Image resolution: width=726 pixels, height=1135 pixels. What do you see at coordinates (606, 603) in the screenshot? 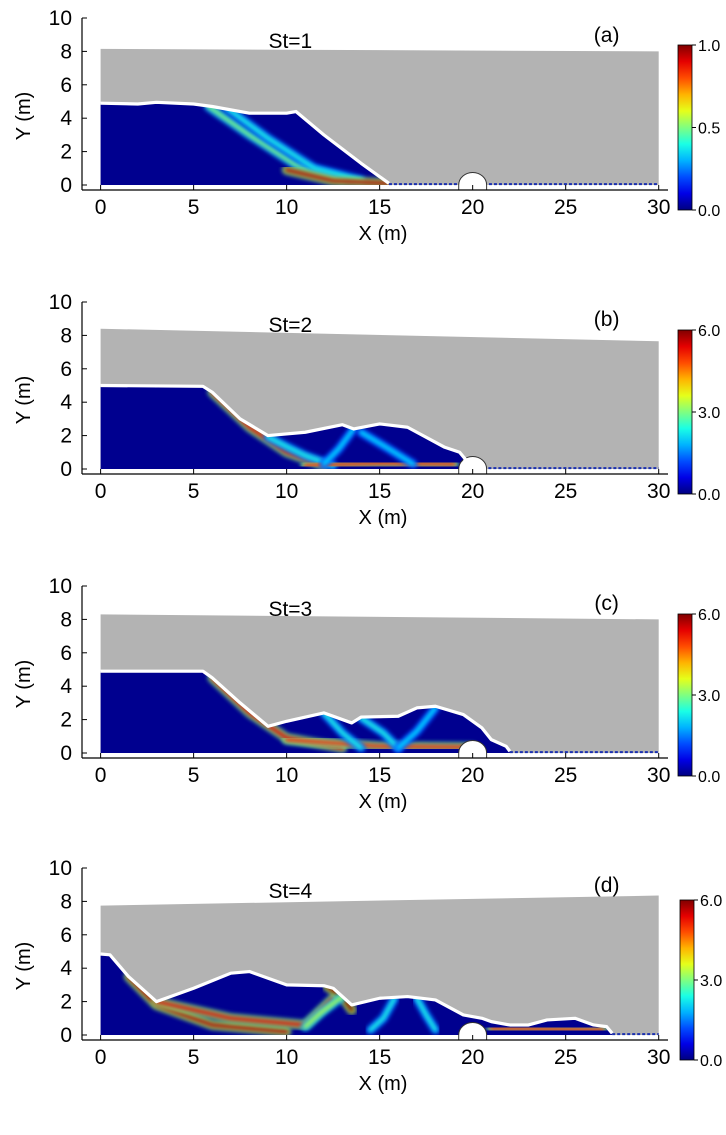
I see `panel-label: (c)` at bounding box center [606, 603].